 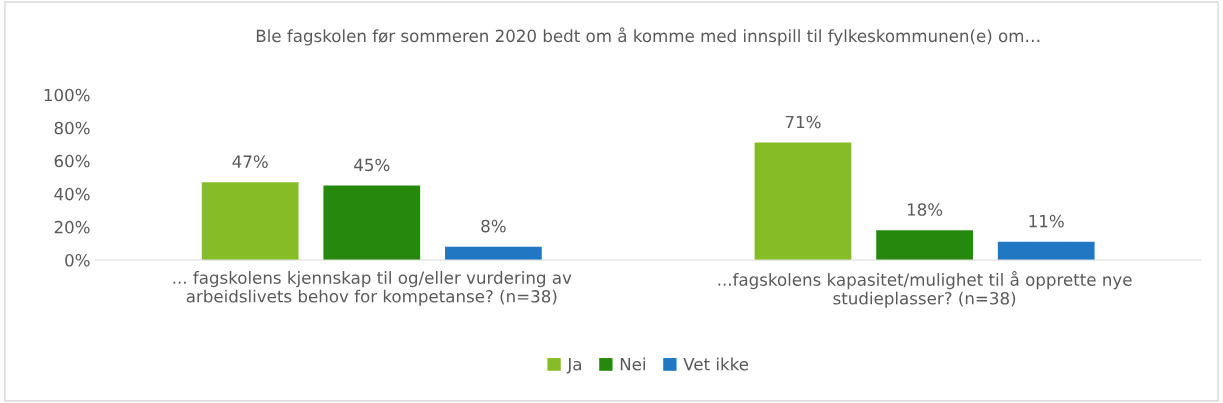 What do you see at coordinates (77, 260) in the screenshot?
I see `y-tick-label: 0%` at bounding box center [77, 260].